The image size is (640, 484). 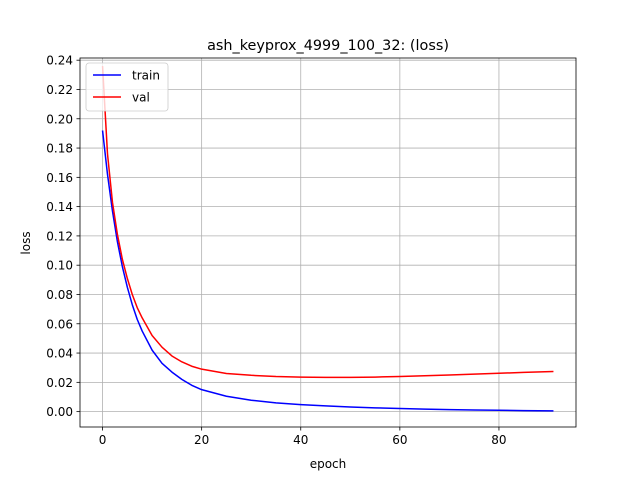 What do you see at coordinates (59, 383) in the screenshot?
I see `y-tick-label: 0.02` at bounding box center [59, 383].